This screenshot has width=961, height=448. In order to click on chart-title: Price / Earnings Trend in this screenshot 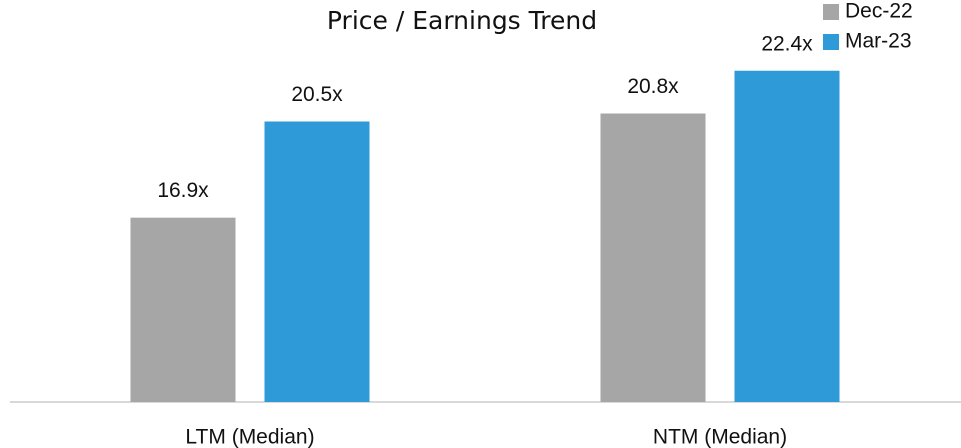, I will do `click(462, 20)`.